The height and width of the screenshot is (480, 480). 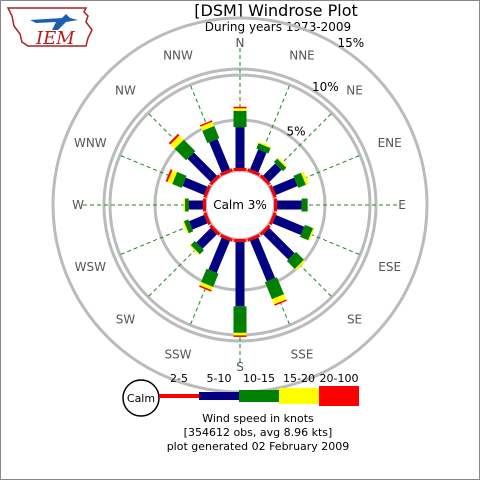 I want to click on ring-labels: 5% 10% 15%, so click(x=326, y=87).